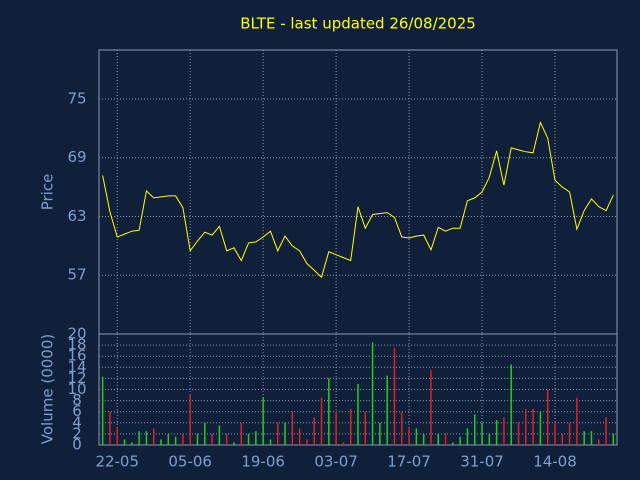 Image resolution: width=640 pixels, height=480 pixels. I want to click on x-tick-label: 19-06, so click(263, 462).